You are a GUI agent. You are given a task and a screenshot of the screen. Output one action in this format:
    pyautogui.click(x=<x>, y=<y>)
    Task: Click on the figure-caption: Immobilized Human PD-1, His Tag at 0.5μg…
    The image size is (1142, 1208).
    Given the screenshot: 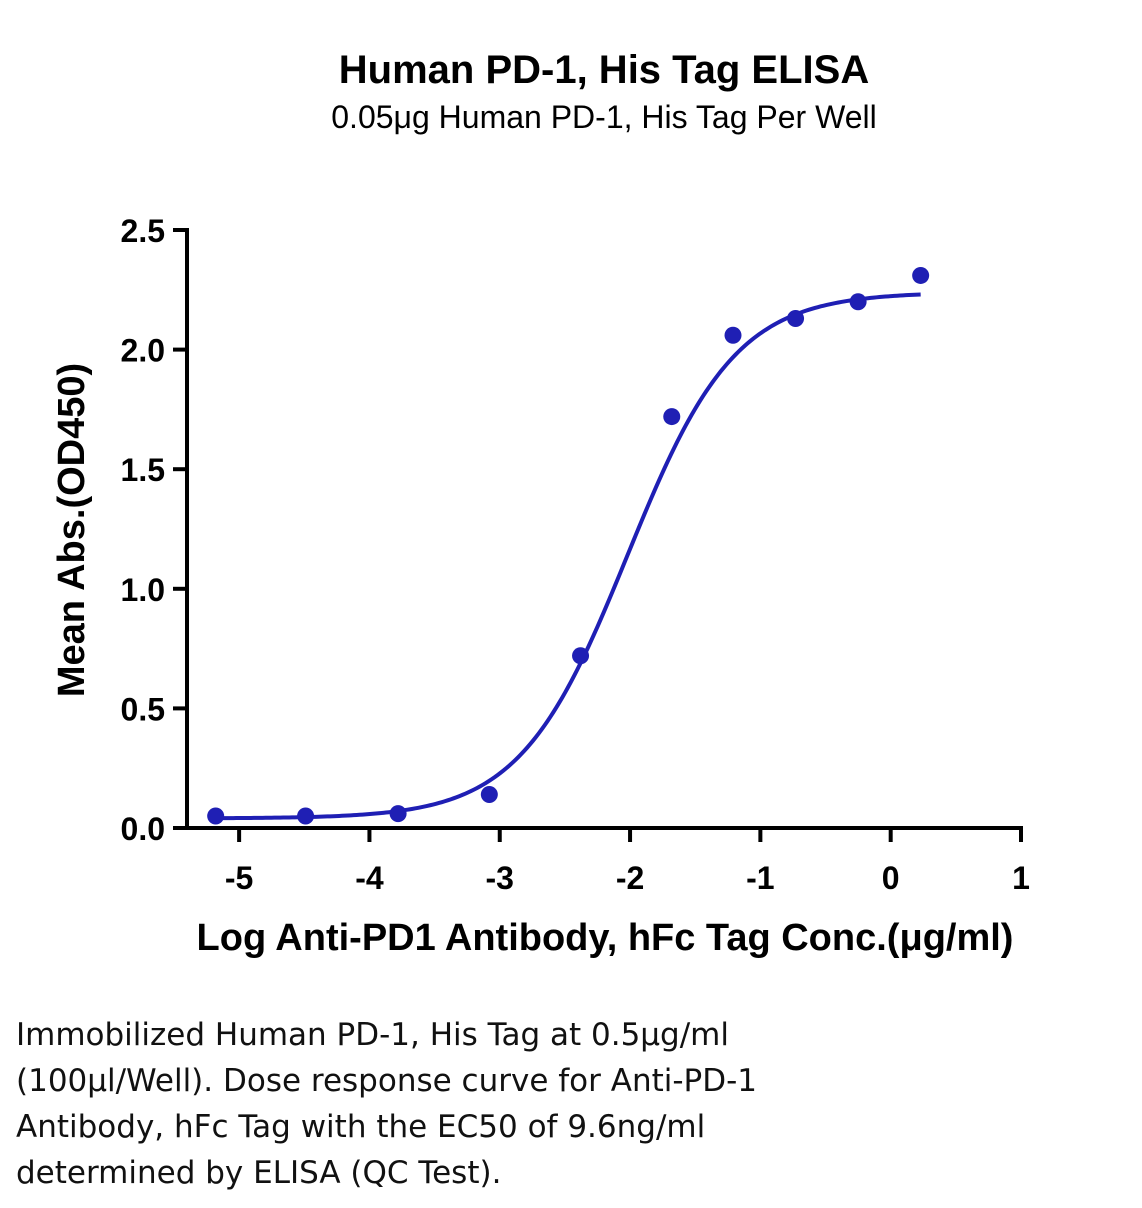 What is the action you would take?
    pyautogui.click(x=566, y=1104)
    